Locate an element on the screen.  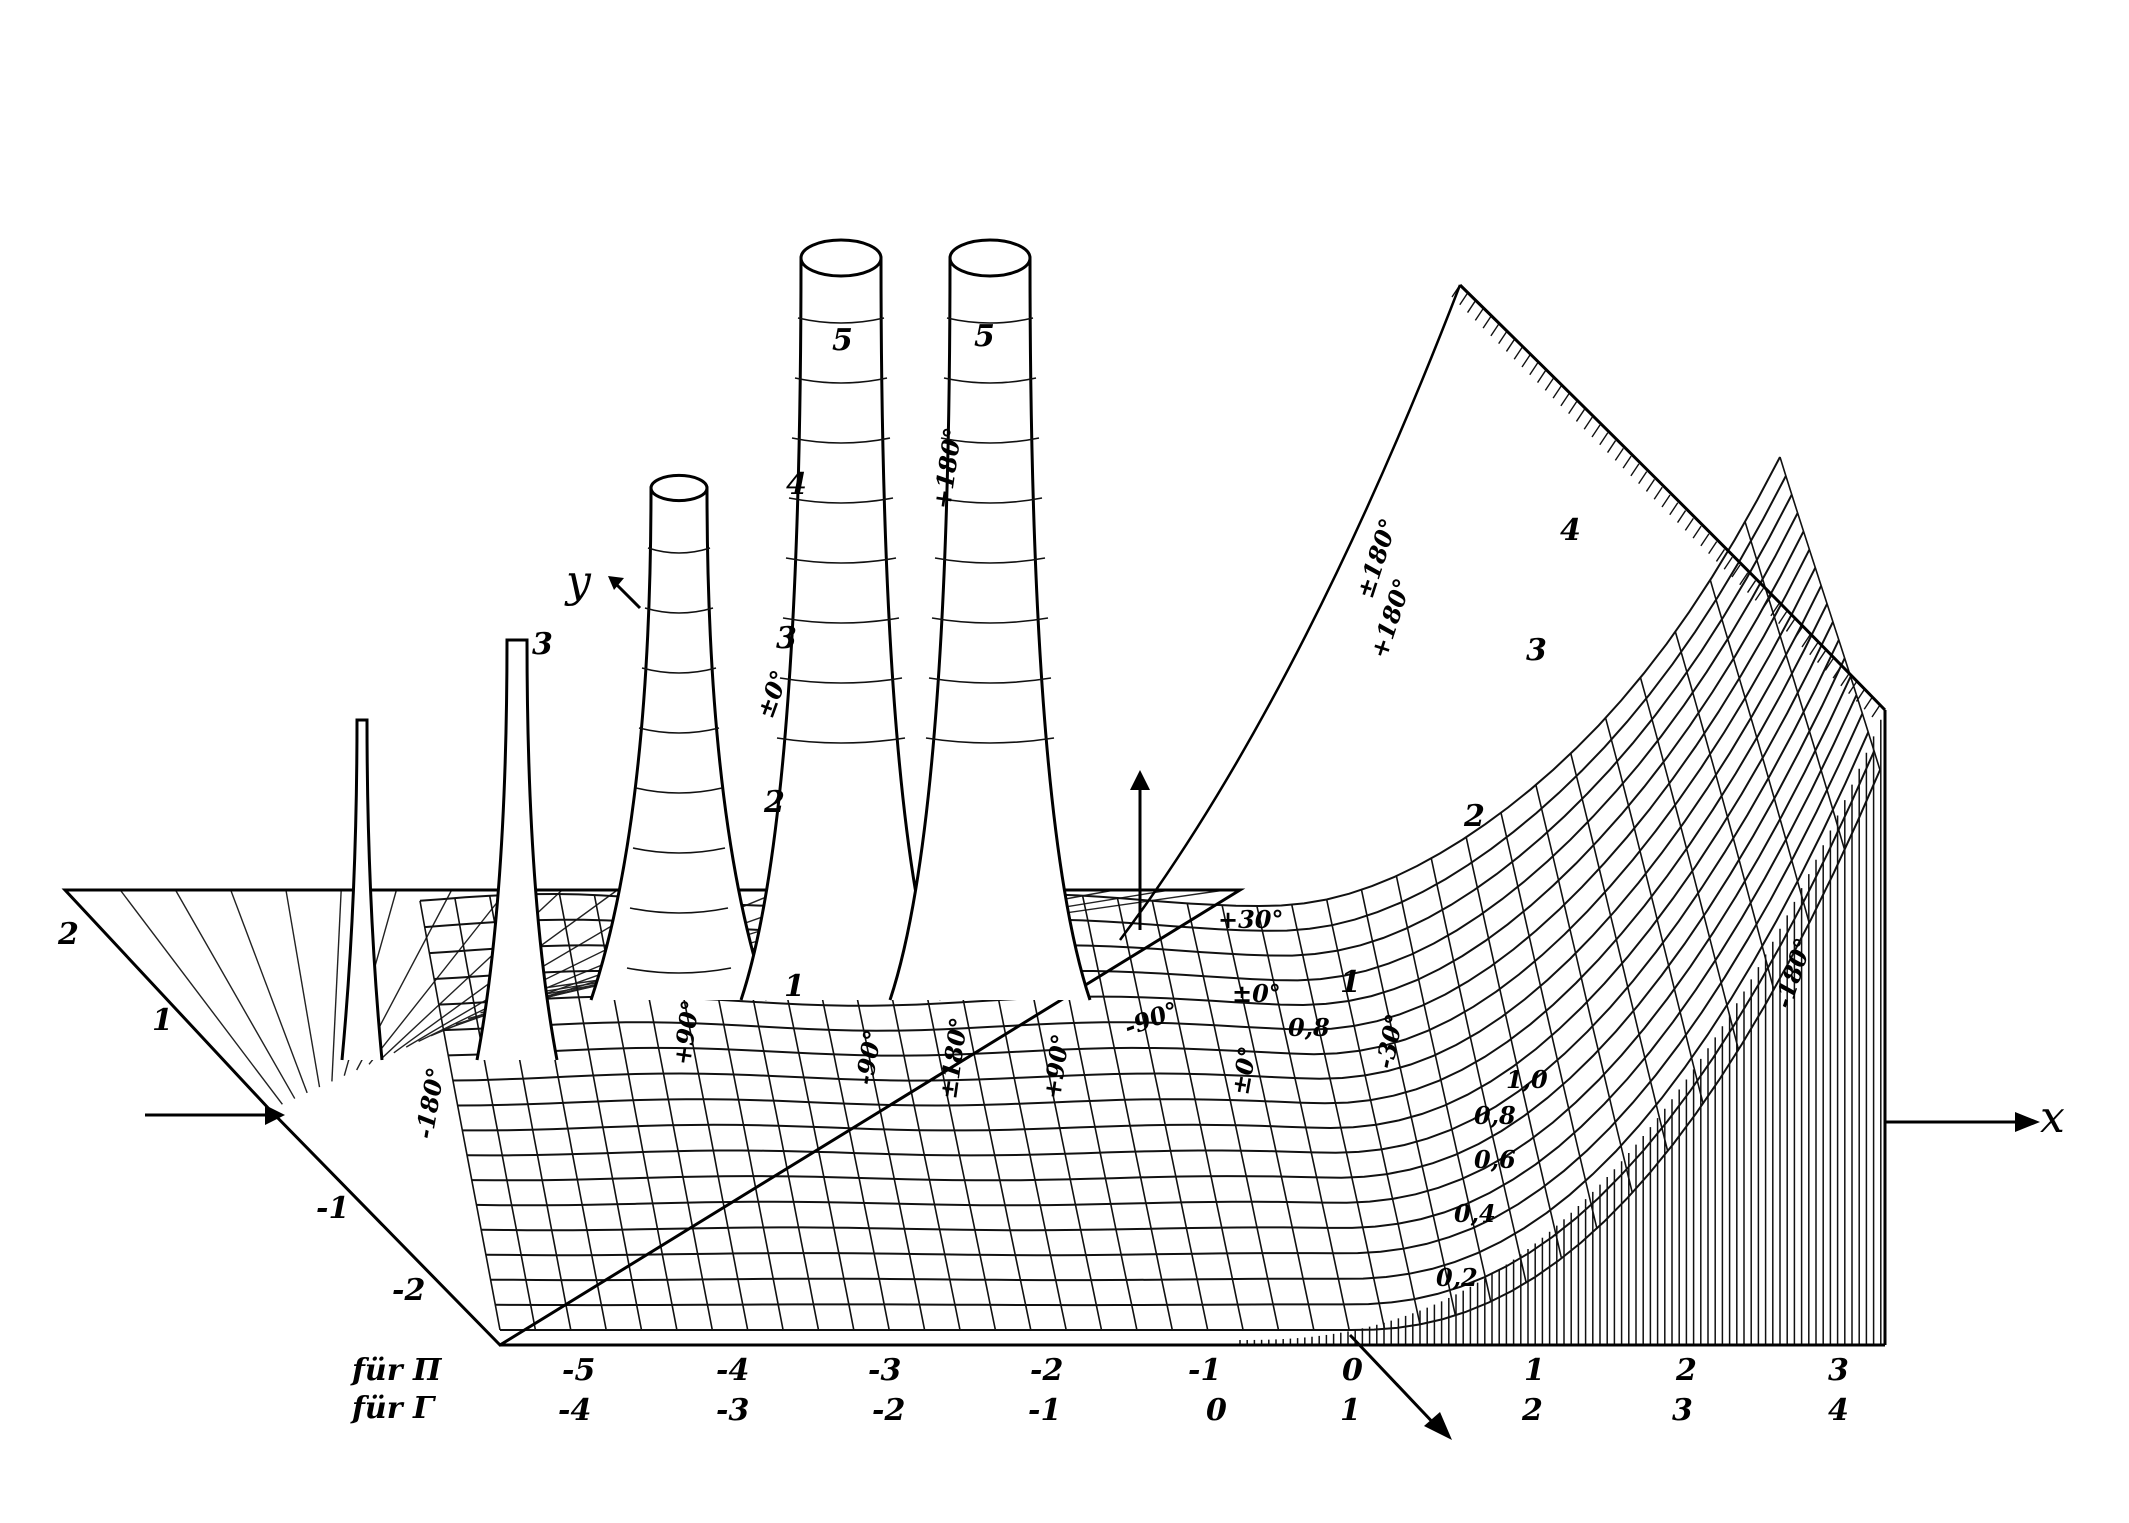
x-tick-gamma: 3 is located at coordinates (1682, 1410).